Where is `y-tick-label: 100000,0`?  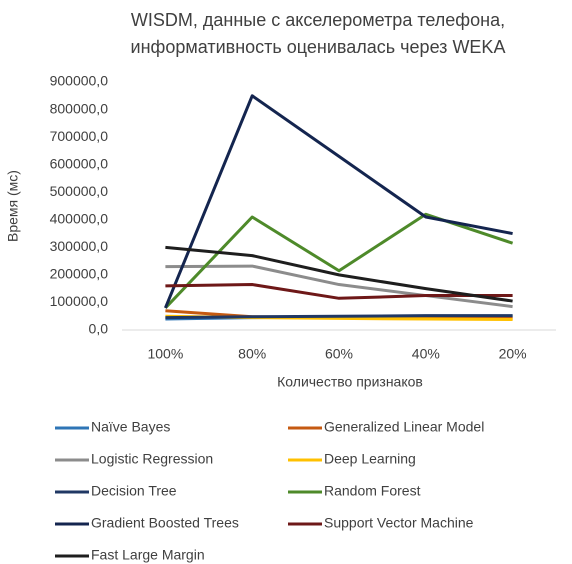
y-tick-label: 100000,0 is located at coordinates (79, 301).